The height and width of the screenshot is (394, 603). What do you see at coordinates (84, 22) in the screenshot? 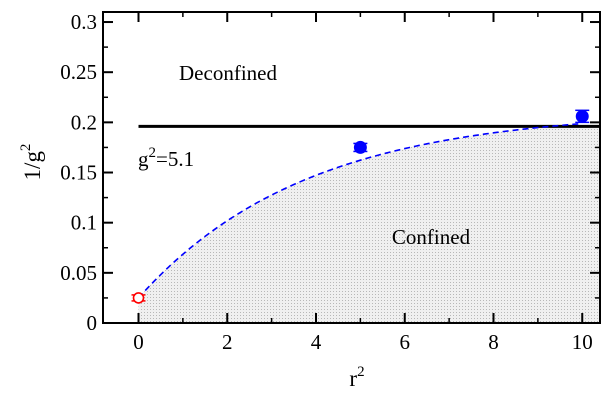
I see `y-tick-label: 0.3` at bounding box center [84, 22].